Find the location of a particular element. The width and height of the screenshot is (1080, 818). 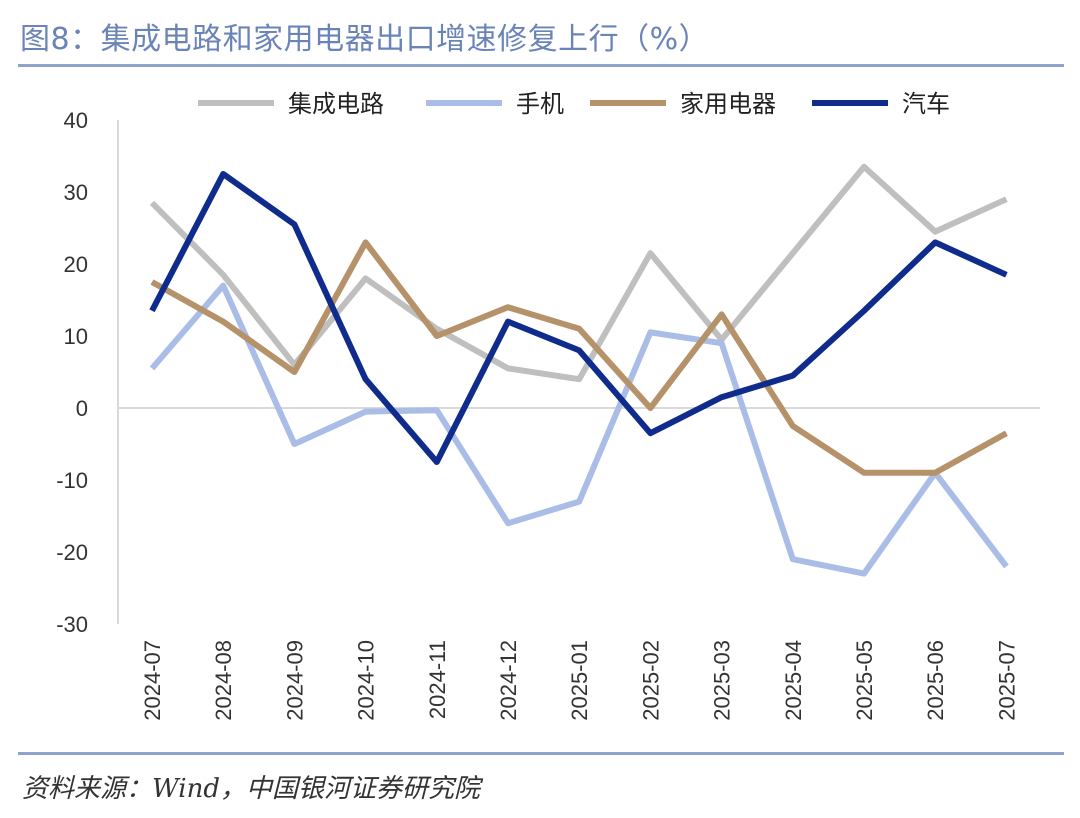

legend-label: 汽车 is located at coordinates (926, 104).